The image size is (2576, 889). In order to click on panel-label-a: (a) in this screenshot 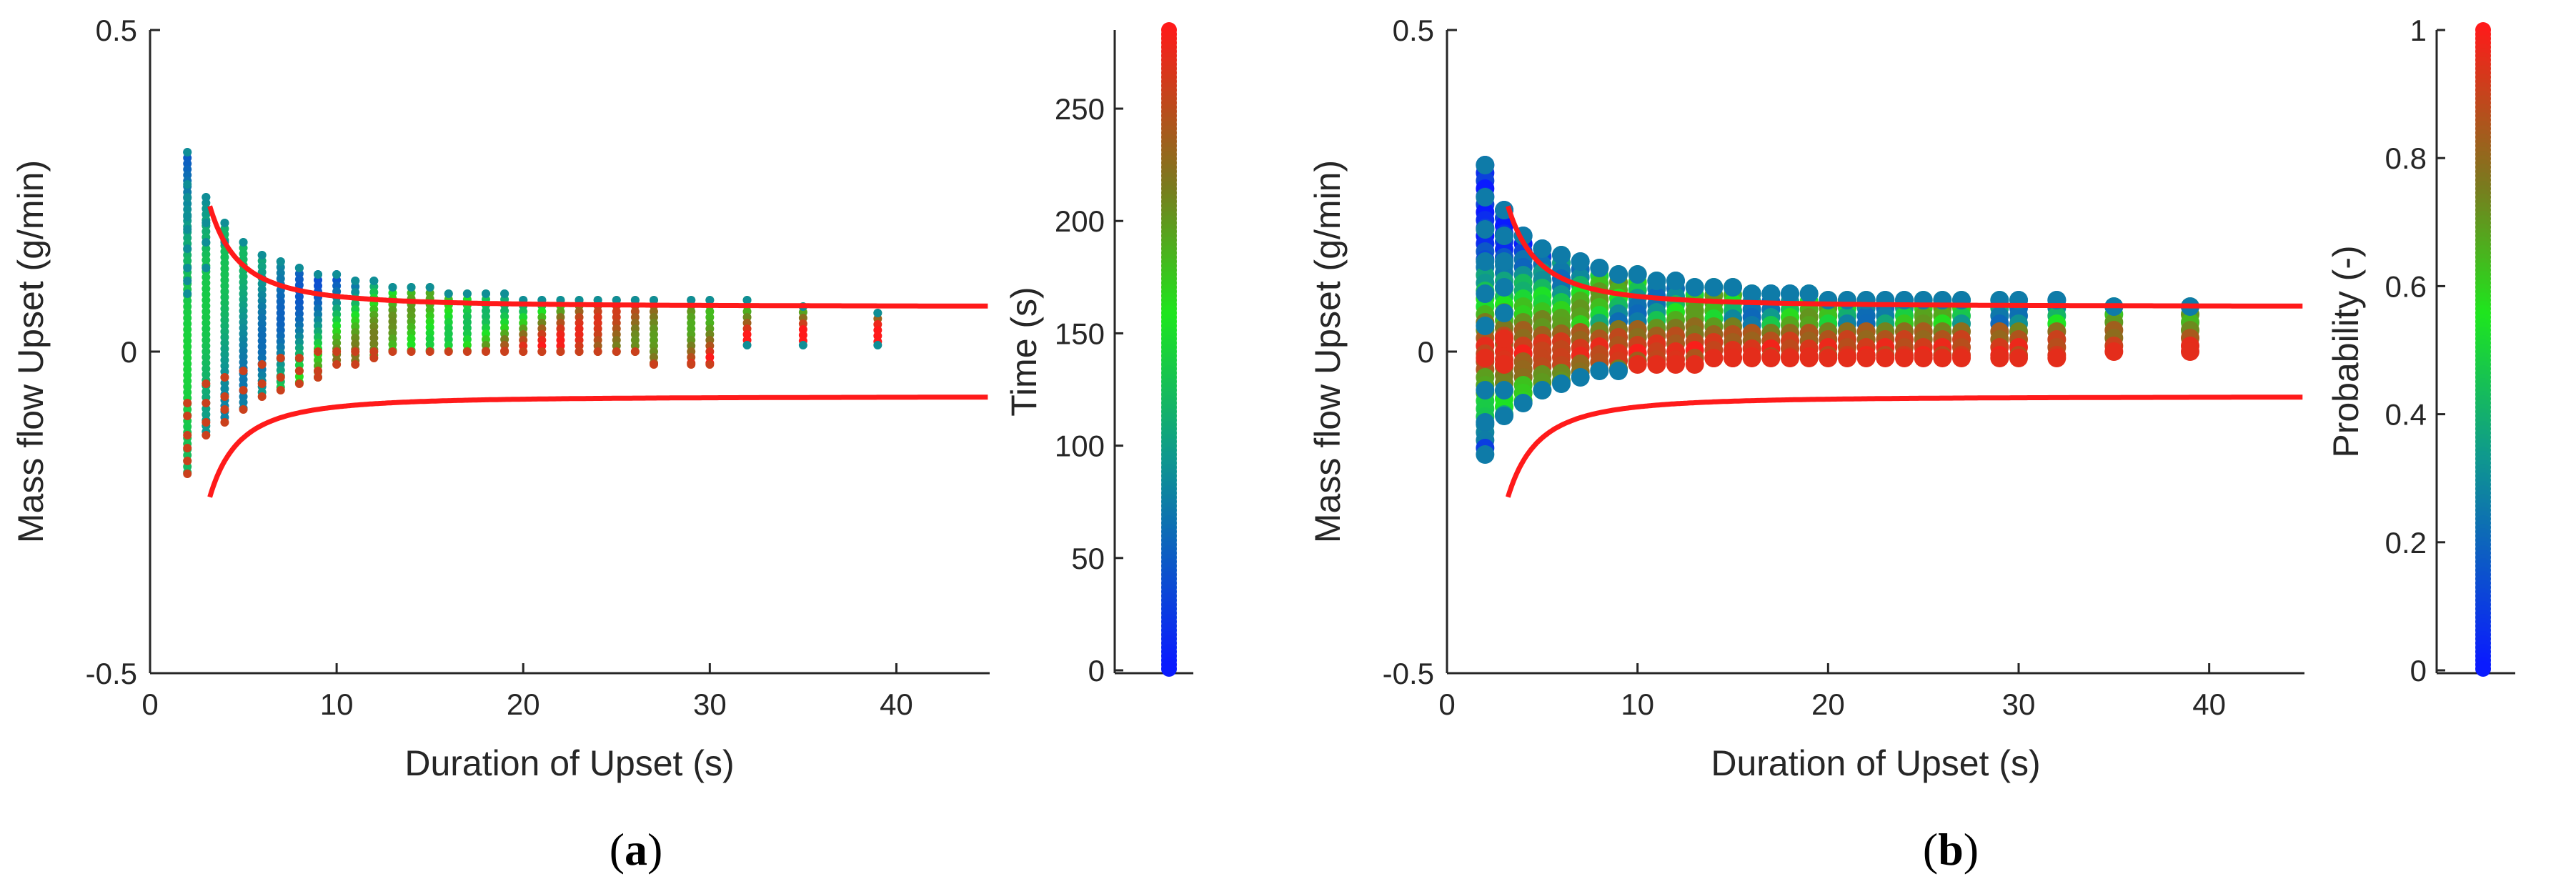, I will do `click(636, 850)`.